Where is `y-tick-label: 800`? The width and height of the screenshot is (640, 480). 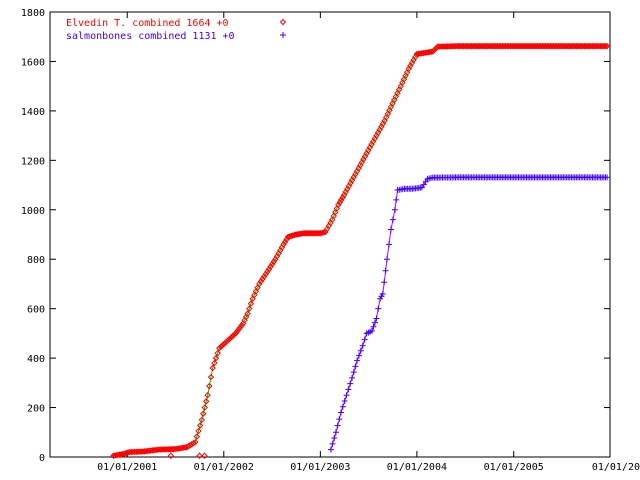 y-tick-label: 800 is located at coordinates (36, 260).